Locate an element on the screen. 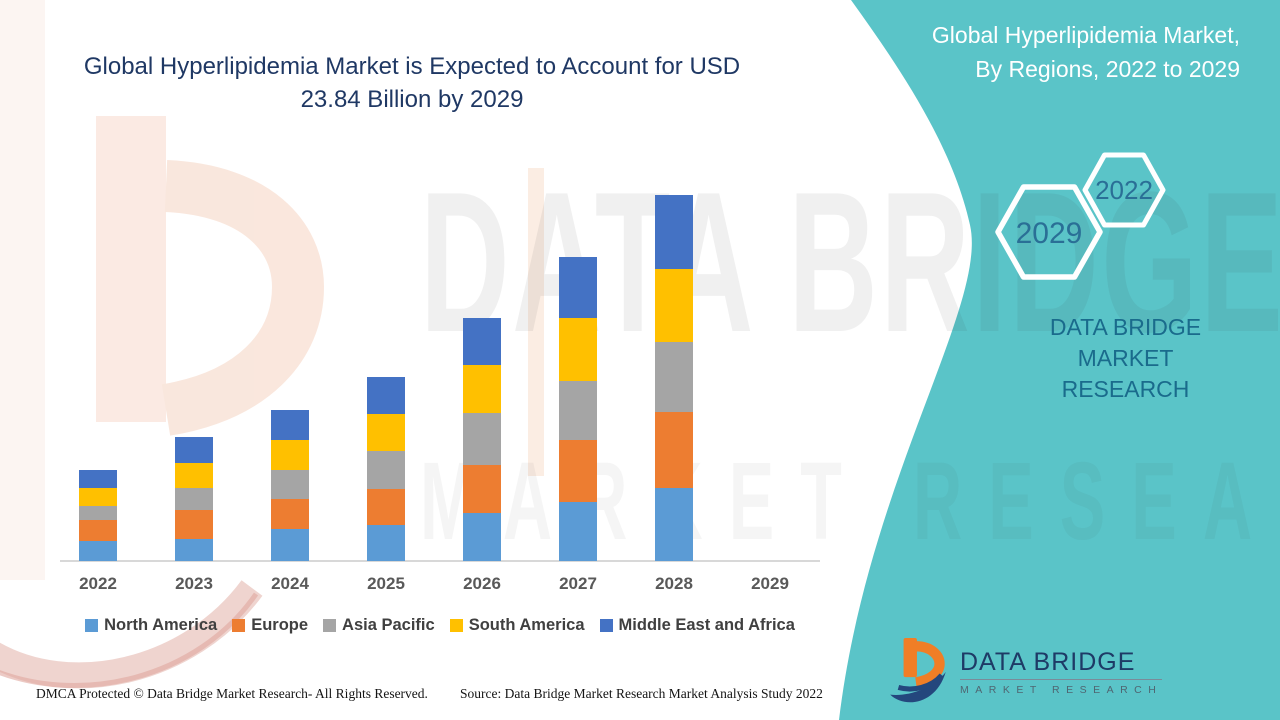  bar-segment-north-america-2023 is located at coordinates (194, 550).